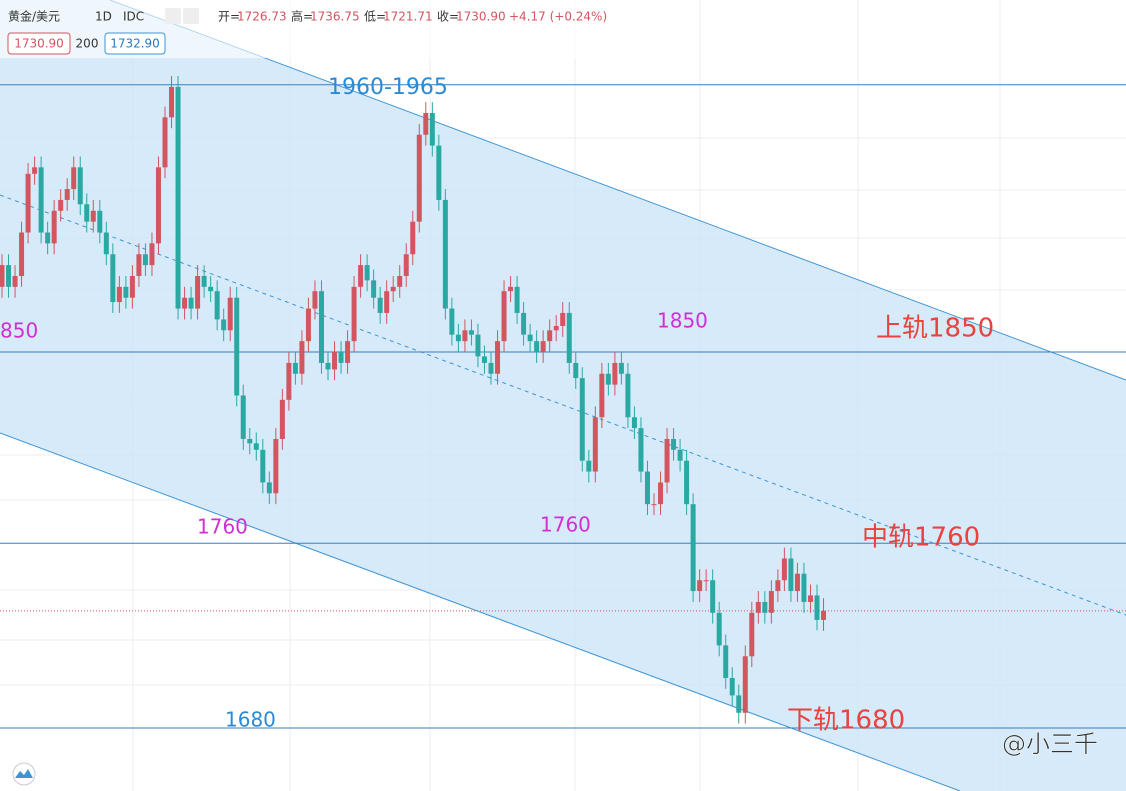  What do you see at coordinates (935, 329) in the screenshot?
I see `annotation: 上轨1850` at bounding box center [935, 329].